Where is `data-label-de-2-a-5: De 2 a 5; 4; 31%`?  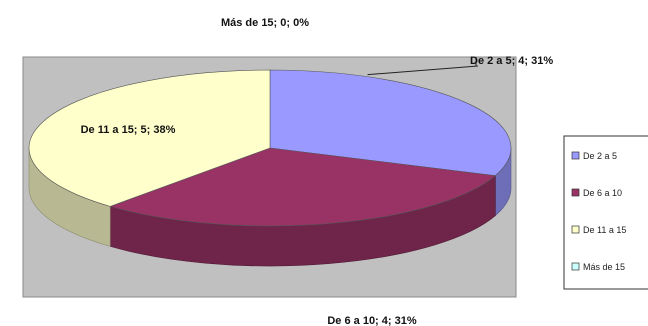
data-label-de-2-a-5: De 2 a 5; 4; 31% is located at coordinates (511, 61).